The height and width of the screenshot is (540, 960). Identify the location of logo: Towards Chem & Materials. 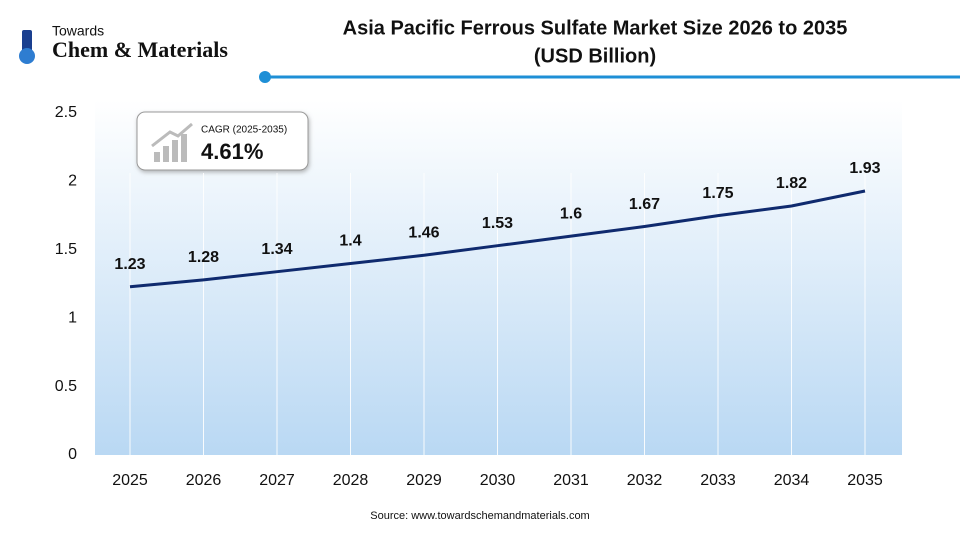
(123, 43).